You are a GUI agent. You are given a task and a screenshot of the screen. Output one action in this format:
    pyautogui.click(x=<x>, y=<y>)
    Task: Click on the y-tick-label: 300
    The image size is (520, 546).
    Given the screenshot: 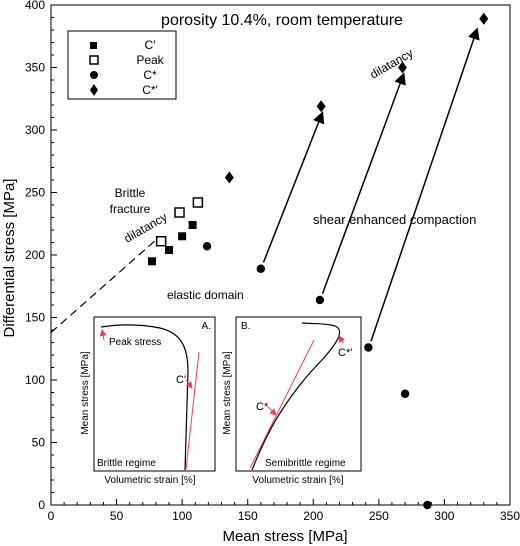 What is the action you would take?
    pyautogui.click(x=35, y=130)
    